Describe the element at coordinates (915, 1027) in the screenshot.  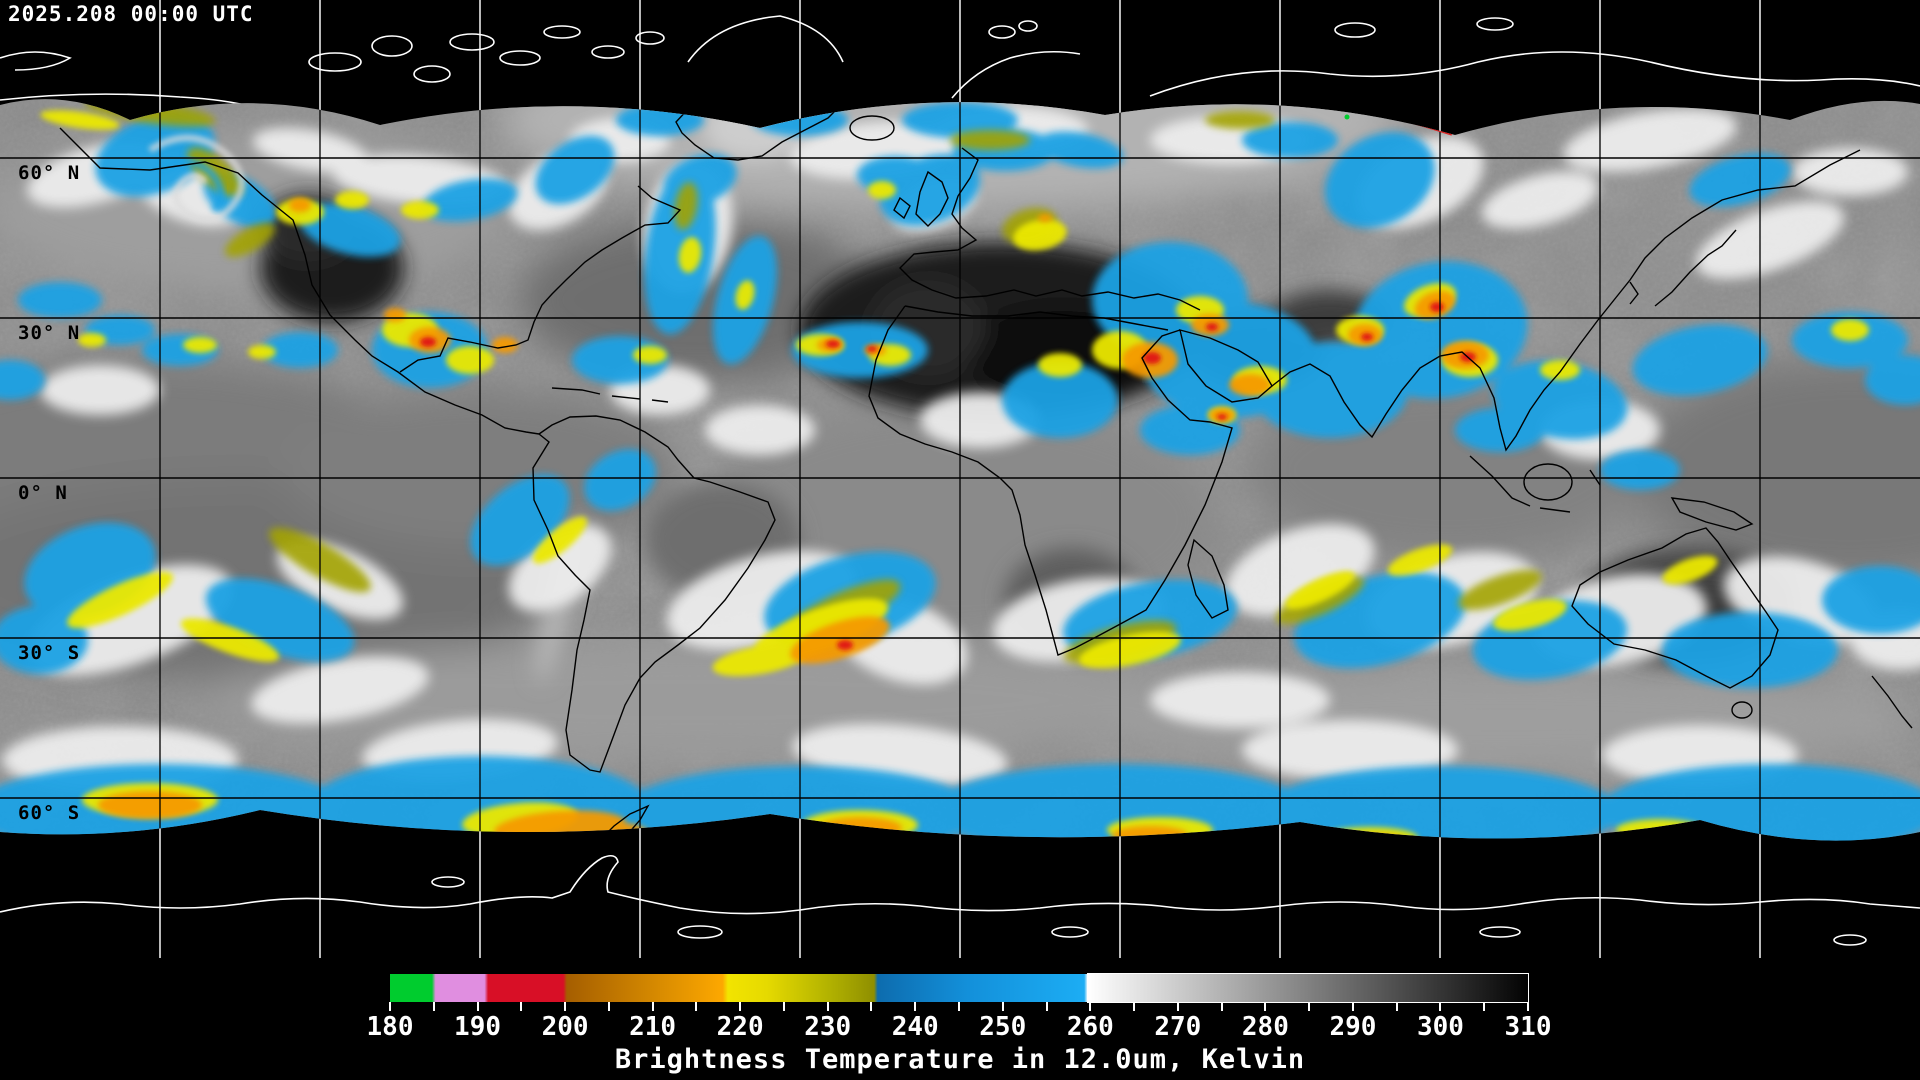
I see `colorbar-tick-label: 240` at that location.